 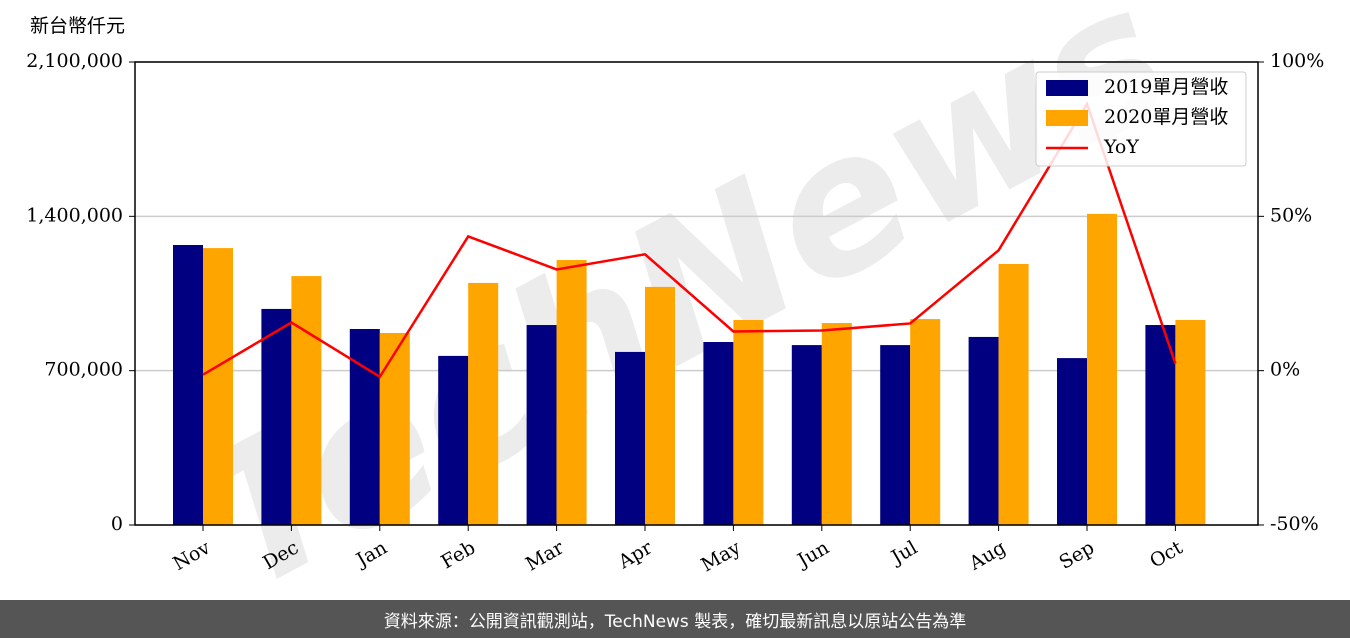 I want to click on y-axis-label: 新台幣仟元, so click(x=77, y=26).